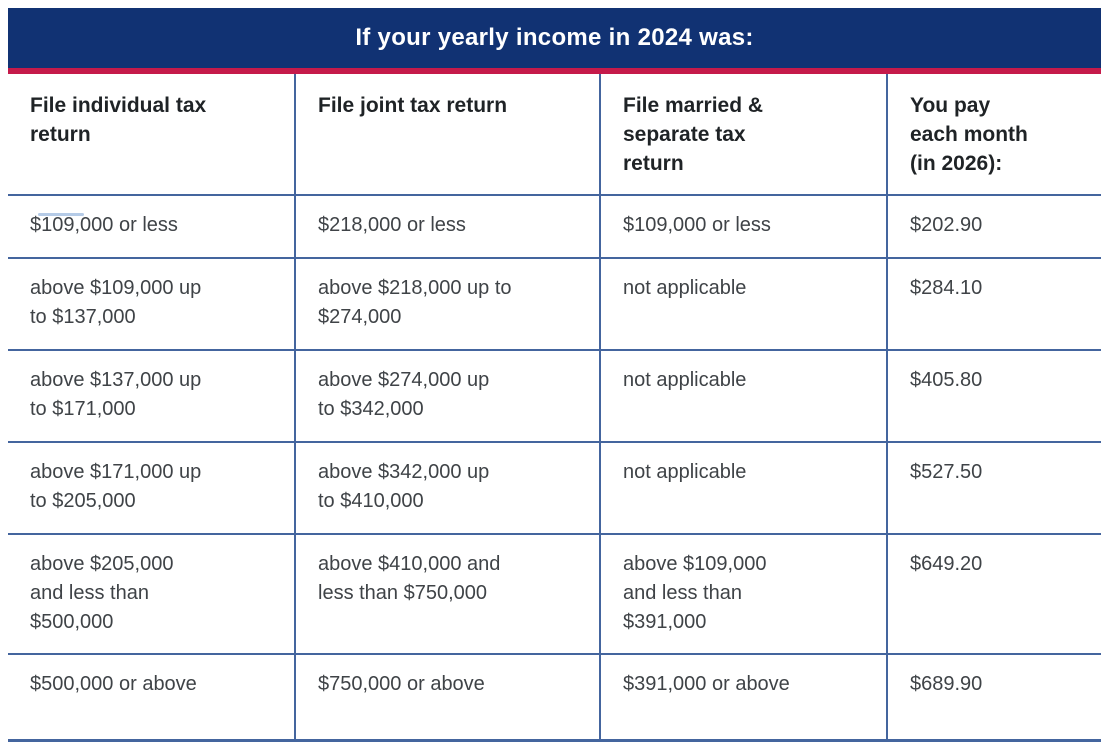 The height and width of the screenshot is (756, 1110). I want to click on cell-payment: $649.20, so click(994, 594).